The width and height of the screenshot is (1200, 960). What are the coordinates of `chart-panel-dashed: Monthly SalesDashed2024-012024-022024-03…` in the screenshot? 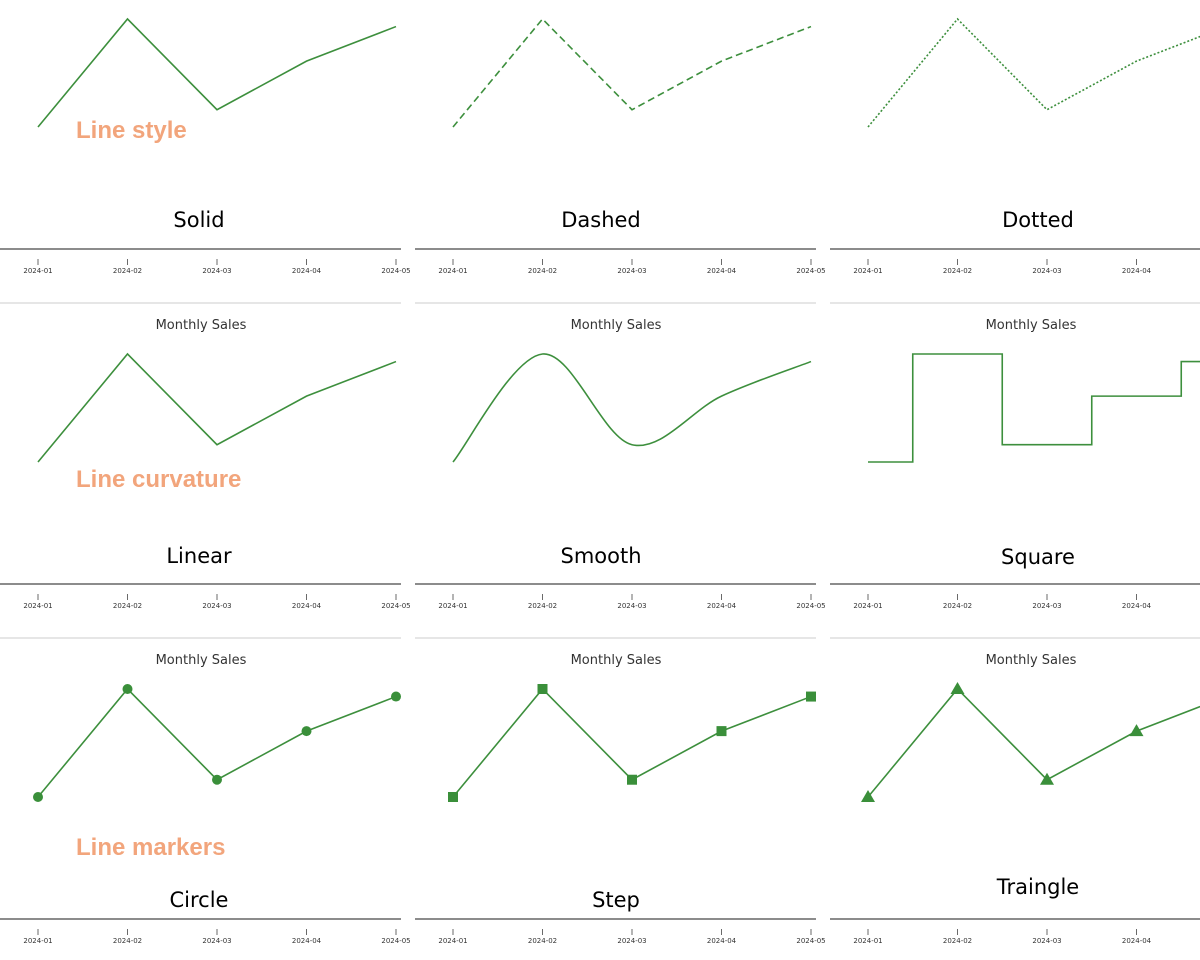 It's located at (620, 160).